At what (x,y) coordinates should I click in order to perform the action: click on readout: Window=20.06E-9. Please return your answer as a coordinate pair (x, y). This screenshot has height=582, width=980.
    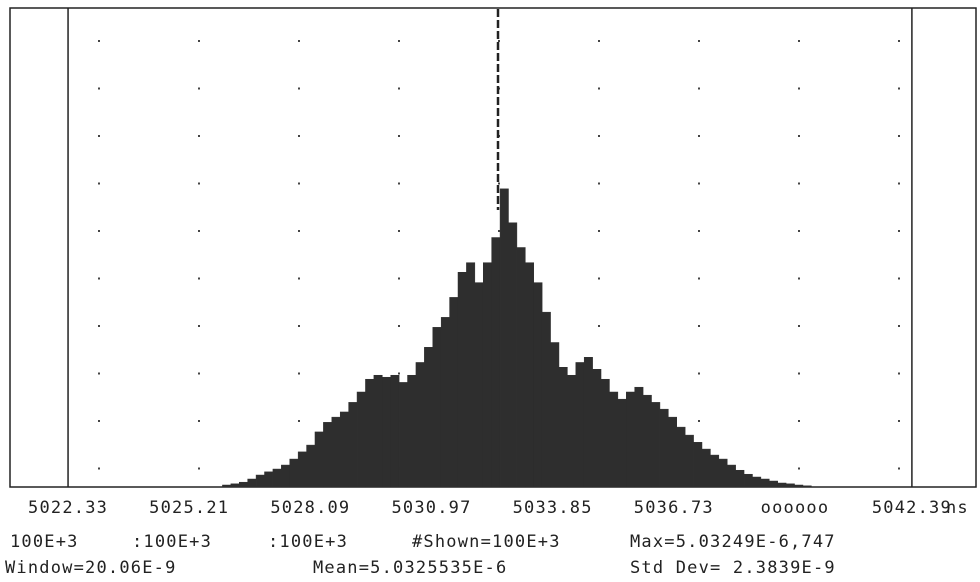
    Looking at the image, I should click on (91, 568).